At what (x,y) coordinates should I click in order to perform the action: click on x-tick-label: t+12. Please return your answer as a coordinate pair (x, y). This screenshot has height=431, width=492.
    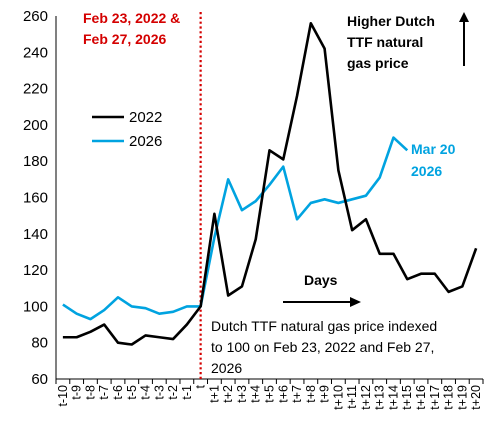
    Looking at the image, I should click on (366, 397).